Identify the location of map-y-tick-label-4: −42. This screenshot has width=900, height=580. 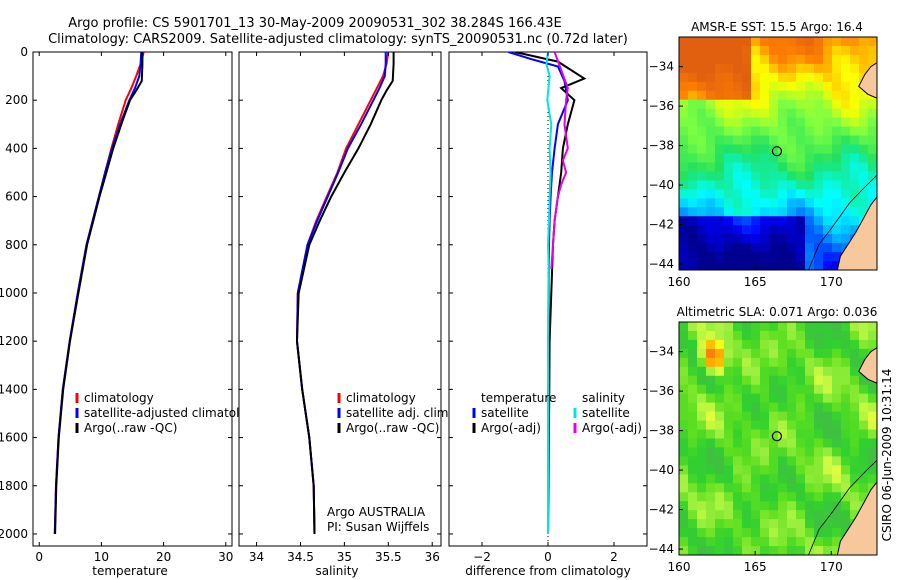
(661, 225).